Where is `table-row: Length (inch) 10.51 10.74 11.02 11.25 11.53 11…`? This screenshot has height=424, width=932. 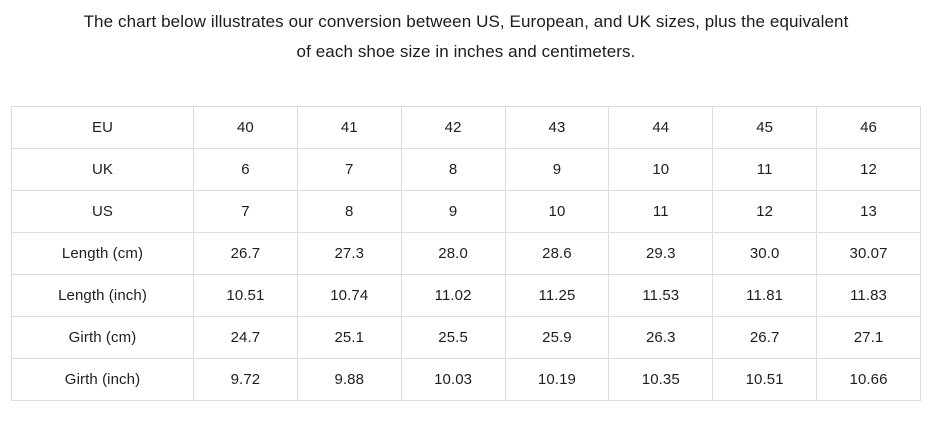
table-row: Length (inch) 10.51 10.74 11.02 11.25 11.53 11… is located at coordinates (466, 295).